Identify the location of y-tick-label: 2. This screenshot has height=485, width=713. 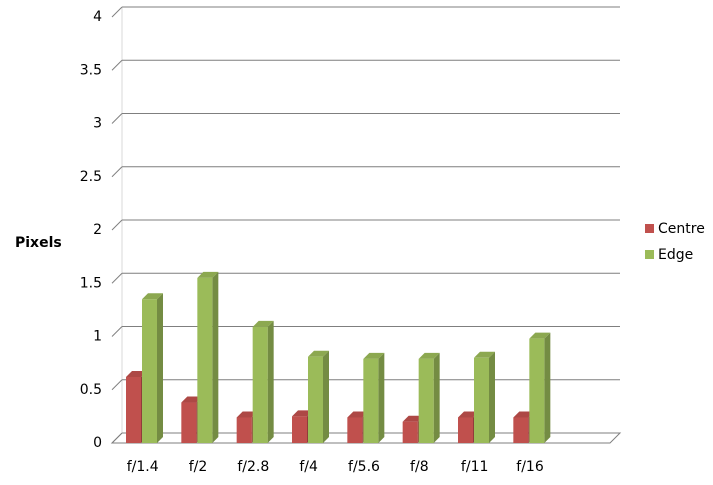
(97, 230).